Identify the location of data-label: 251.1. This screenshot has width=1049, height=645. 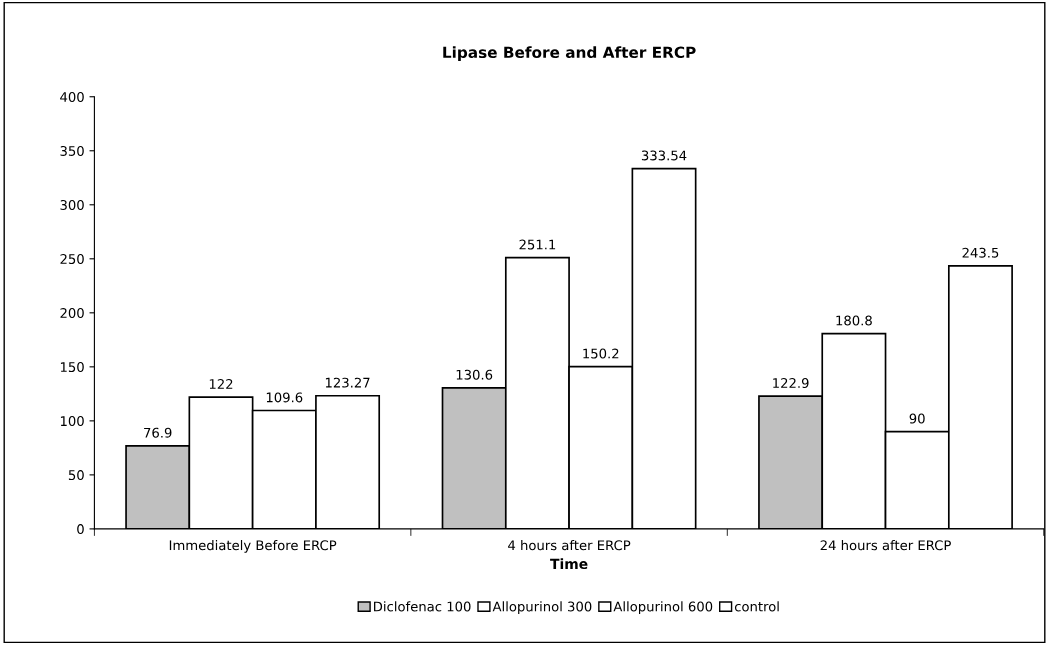
(537, 244).